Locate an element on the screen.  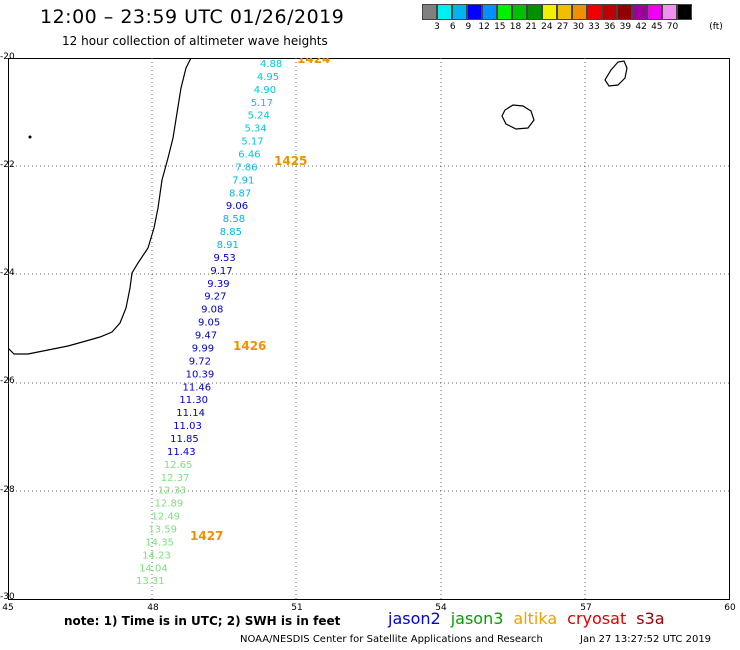
legend-label: 39 is located at coordinates (625, 27).